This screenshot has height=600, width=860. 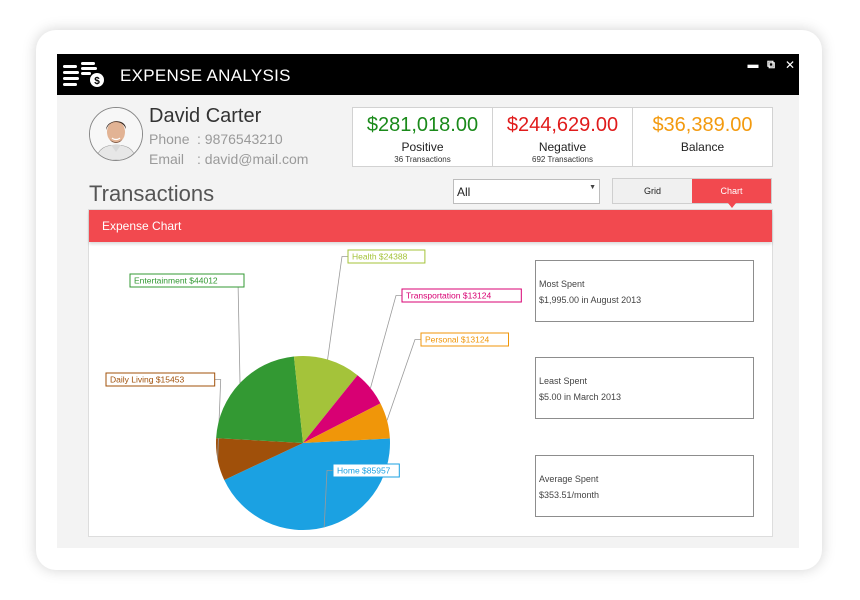 What do you see at coordinates (380, 257) in the screenshot?
I see `slice-label-health: Health $24388` at bounding box center [380, 257].